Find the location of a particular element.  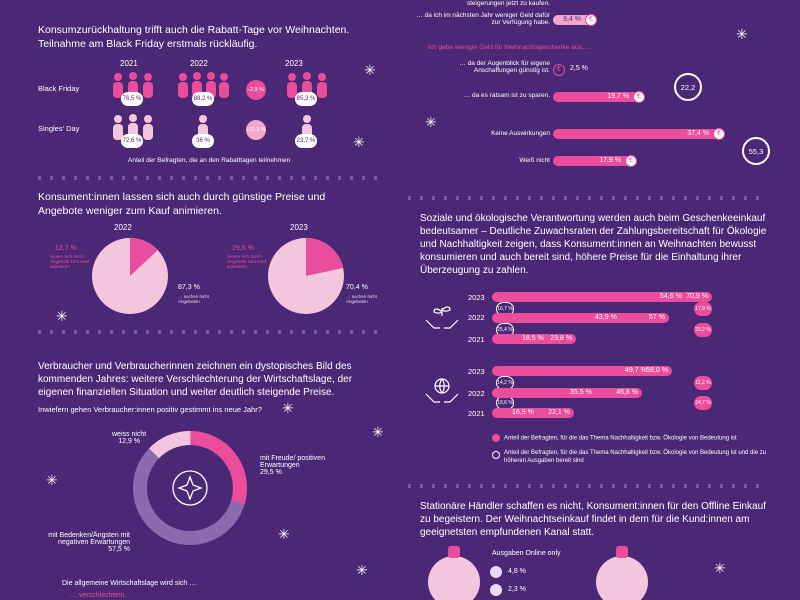

row-label-singles-day: Singles' Day is located at coordinates (59, 128).